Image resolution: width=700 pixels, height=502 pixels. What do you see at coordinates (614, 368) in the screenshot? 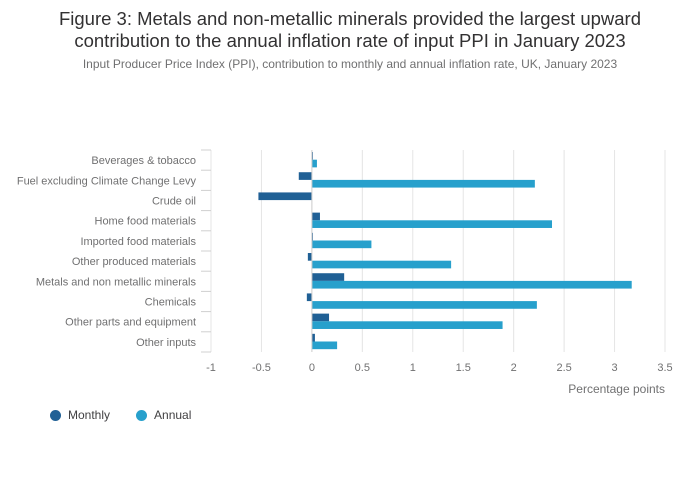
I see `x-tick-label: 3` at bounding box center [614, 368].